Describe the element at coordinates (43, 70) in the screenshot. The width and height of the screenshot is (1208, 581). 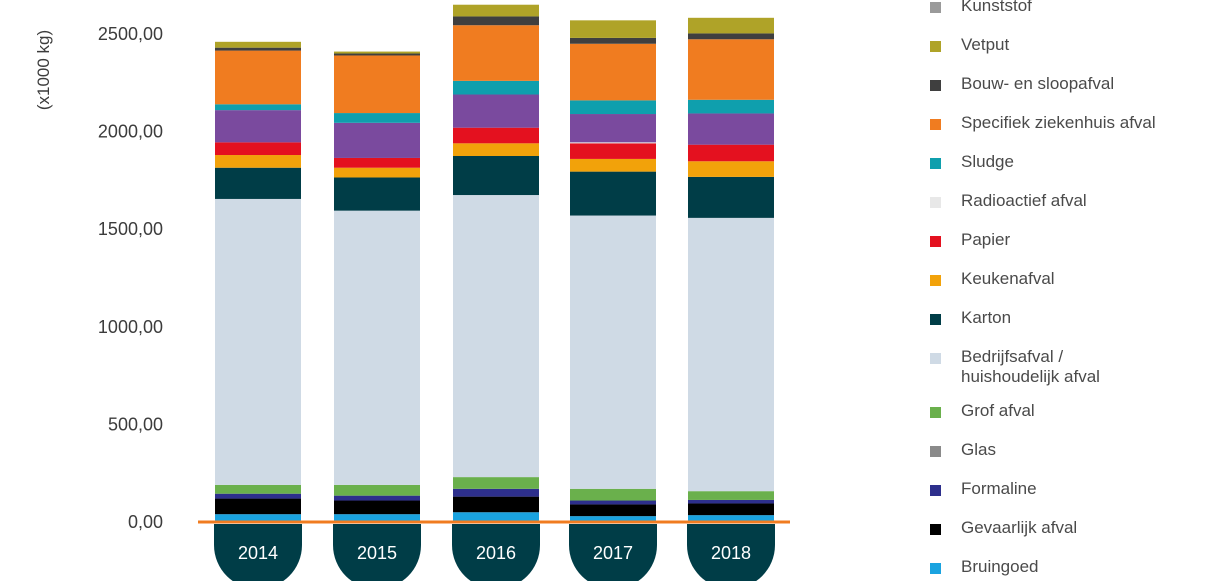
I see `y-axis-title: (x1000 kg)` at that location.